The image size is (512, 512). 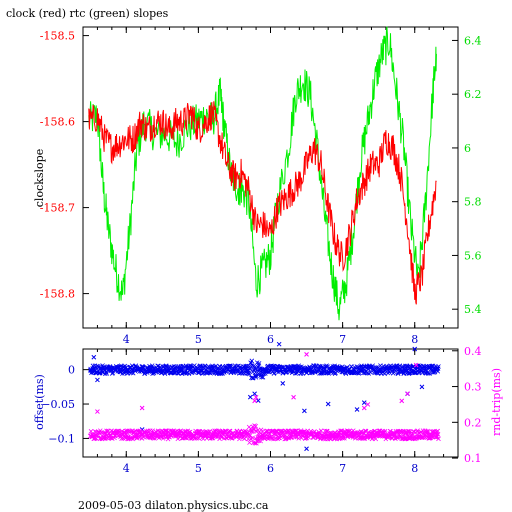 I want to click on top-y-axis-label: clockslope, so click(x=39, y=178).